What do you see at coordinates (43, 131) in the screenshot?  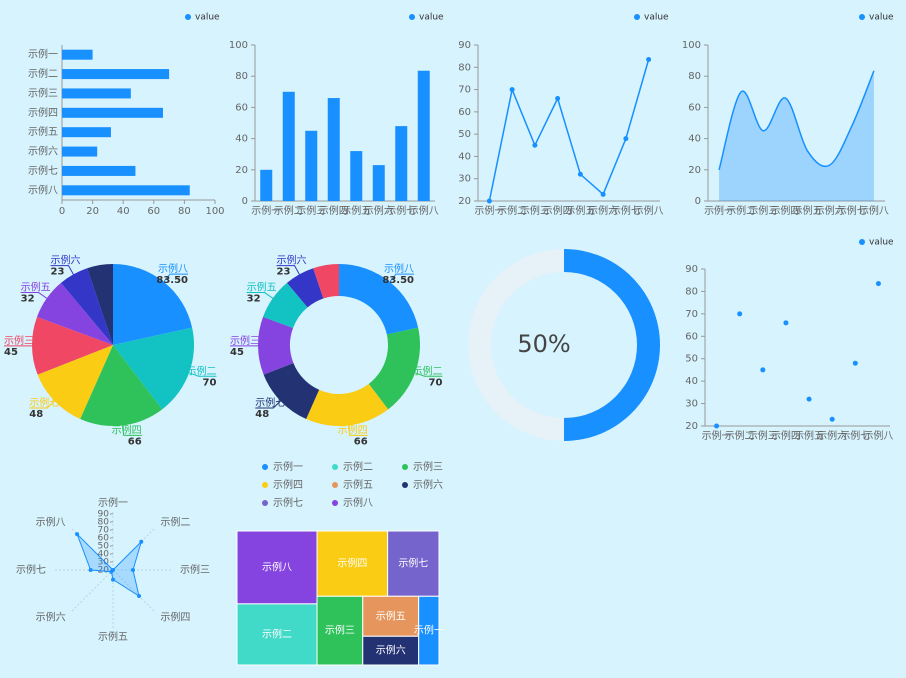 I see `y-tick-label: 示例五` at bounding box center [43, 131].